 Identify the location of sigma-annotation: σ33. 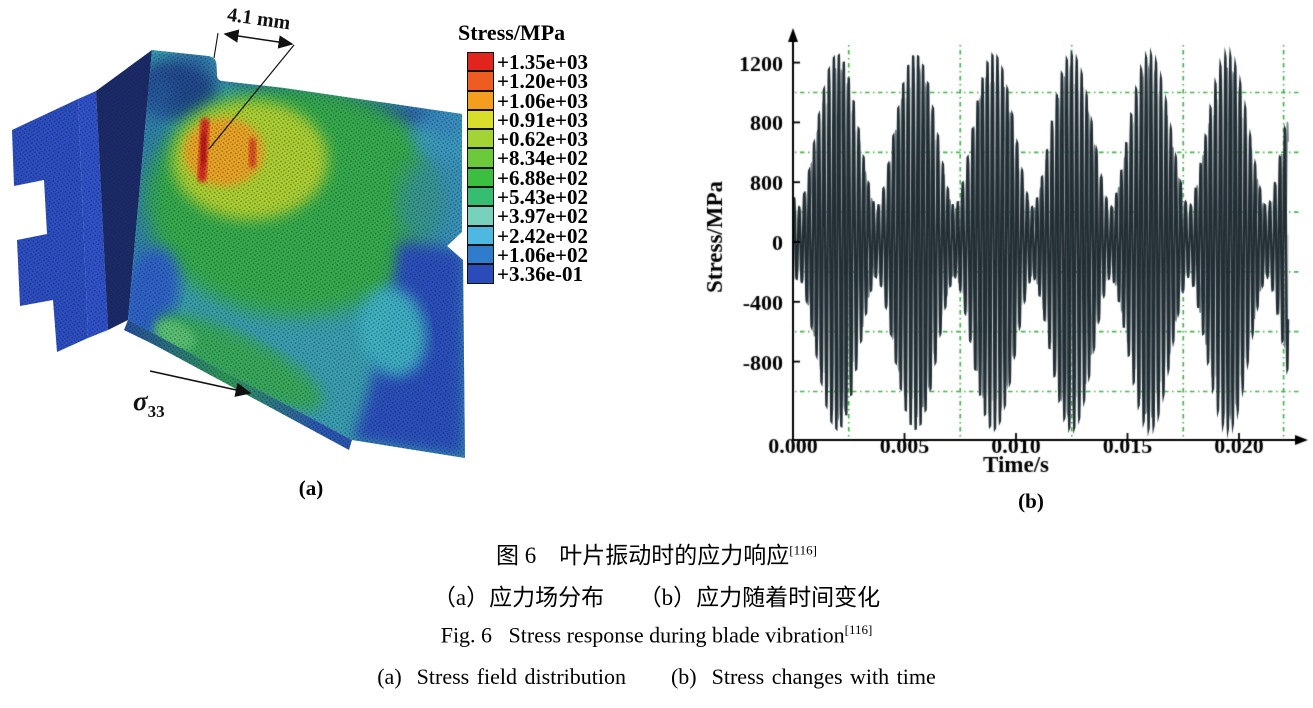
(192, 395).